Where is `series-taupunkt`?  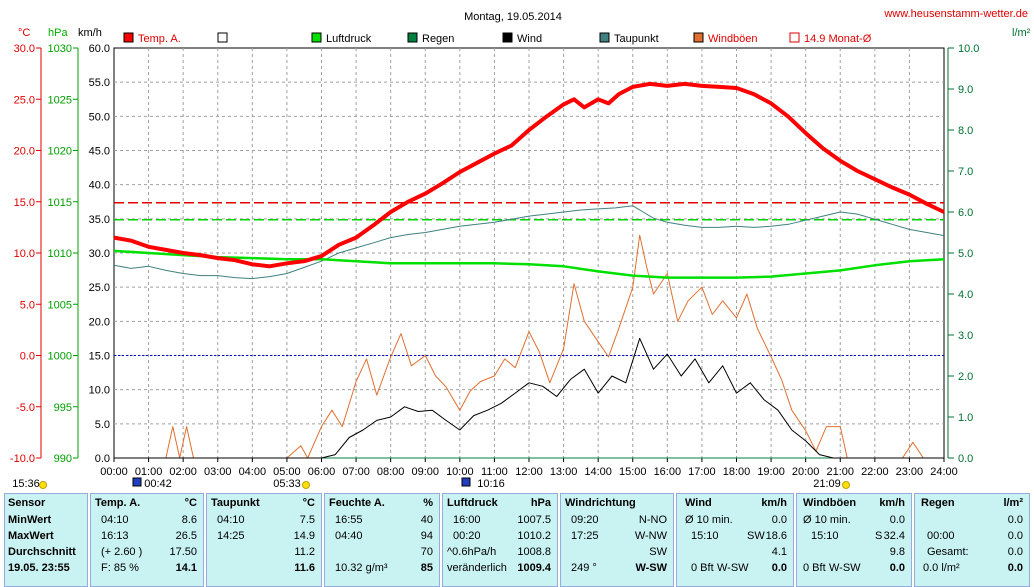 series-taupunkt is located at coordinates (529, 242).